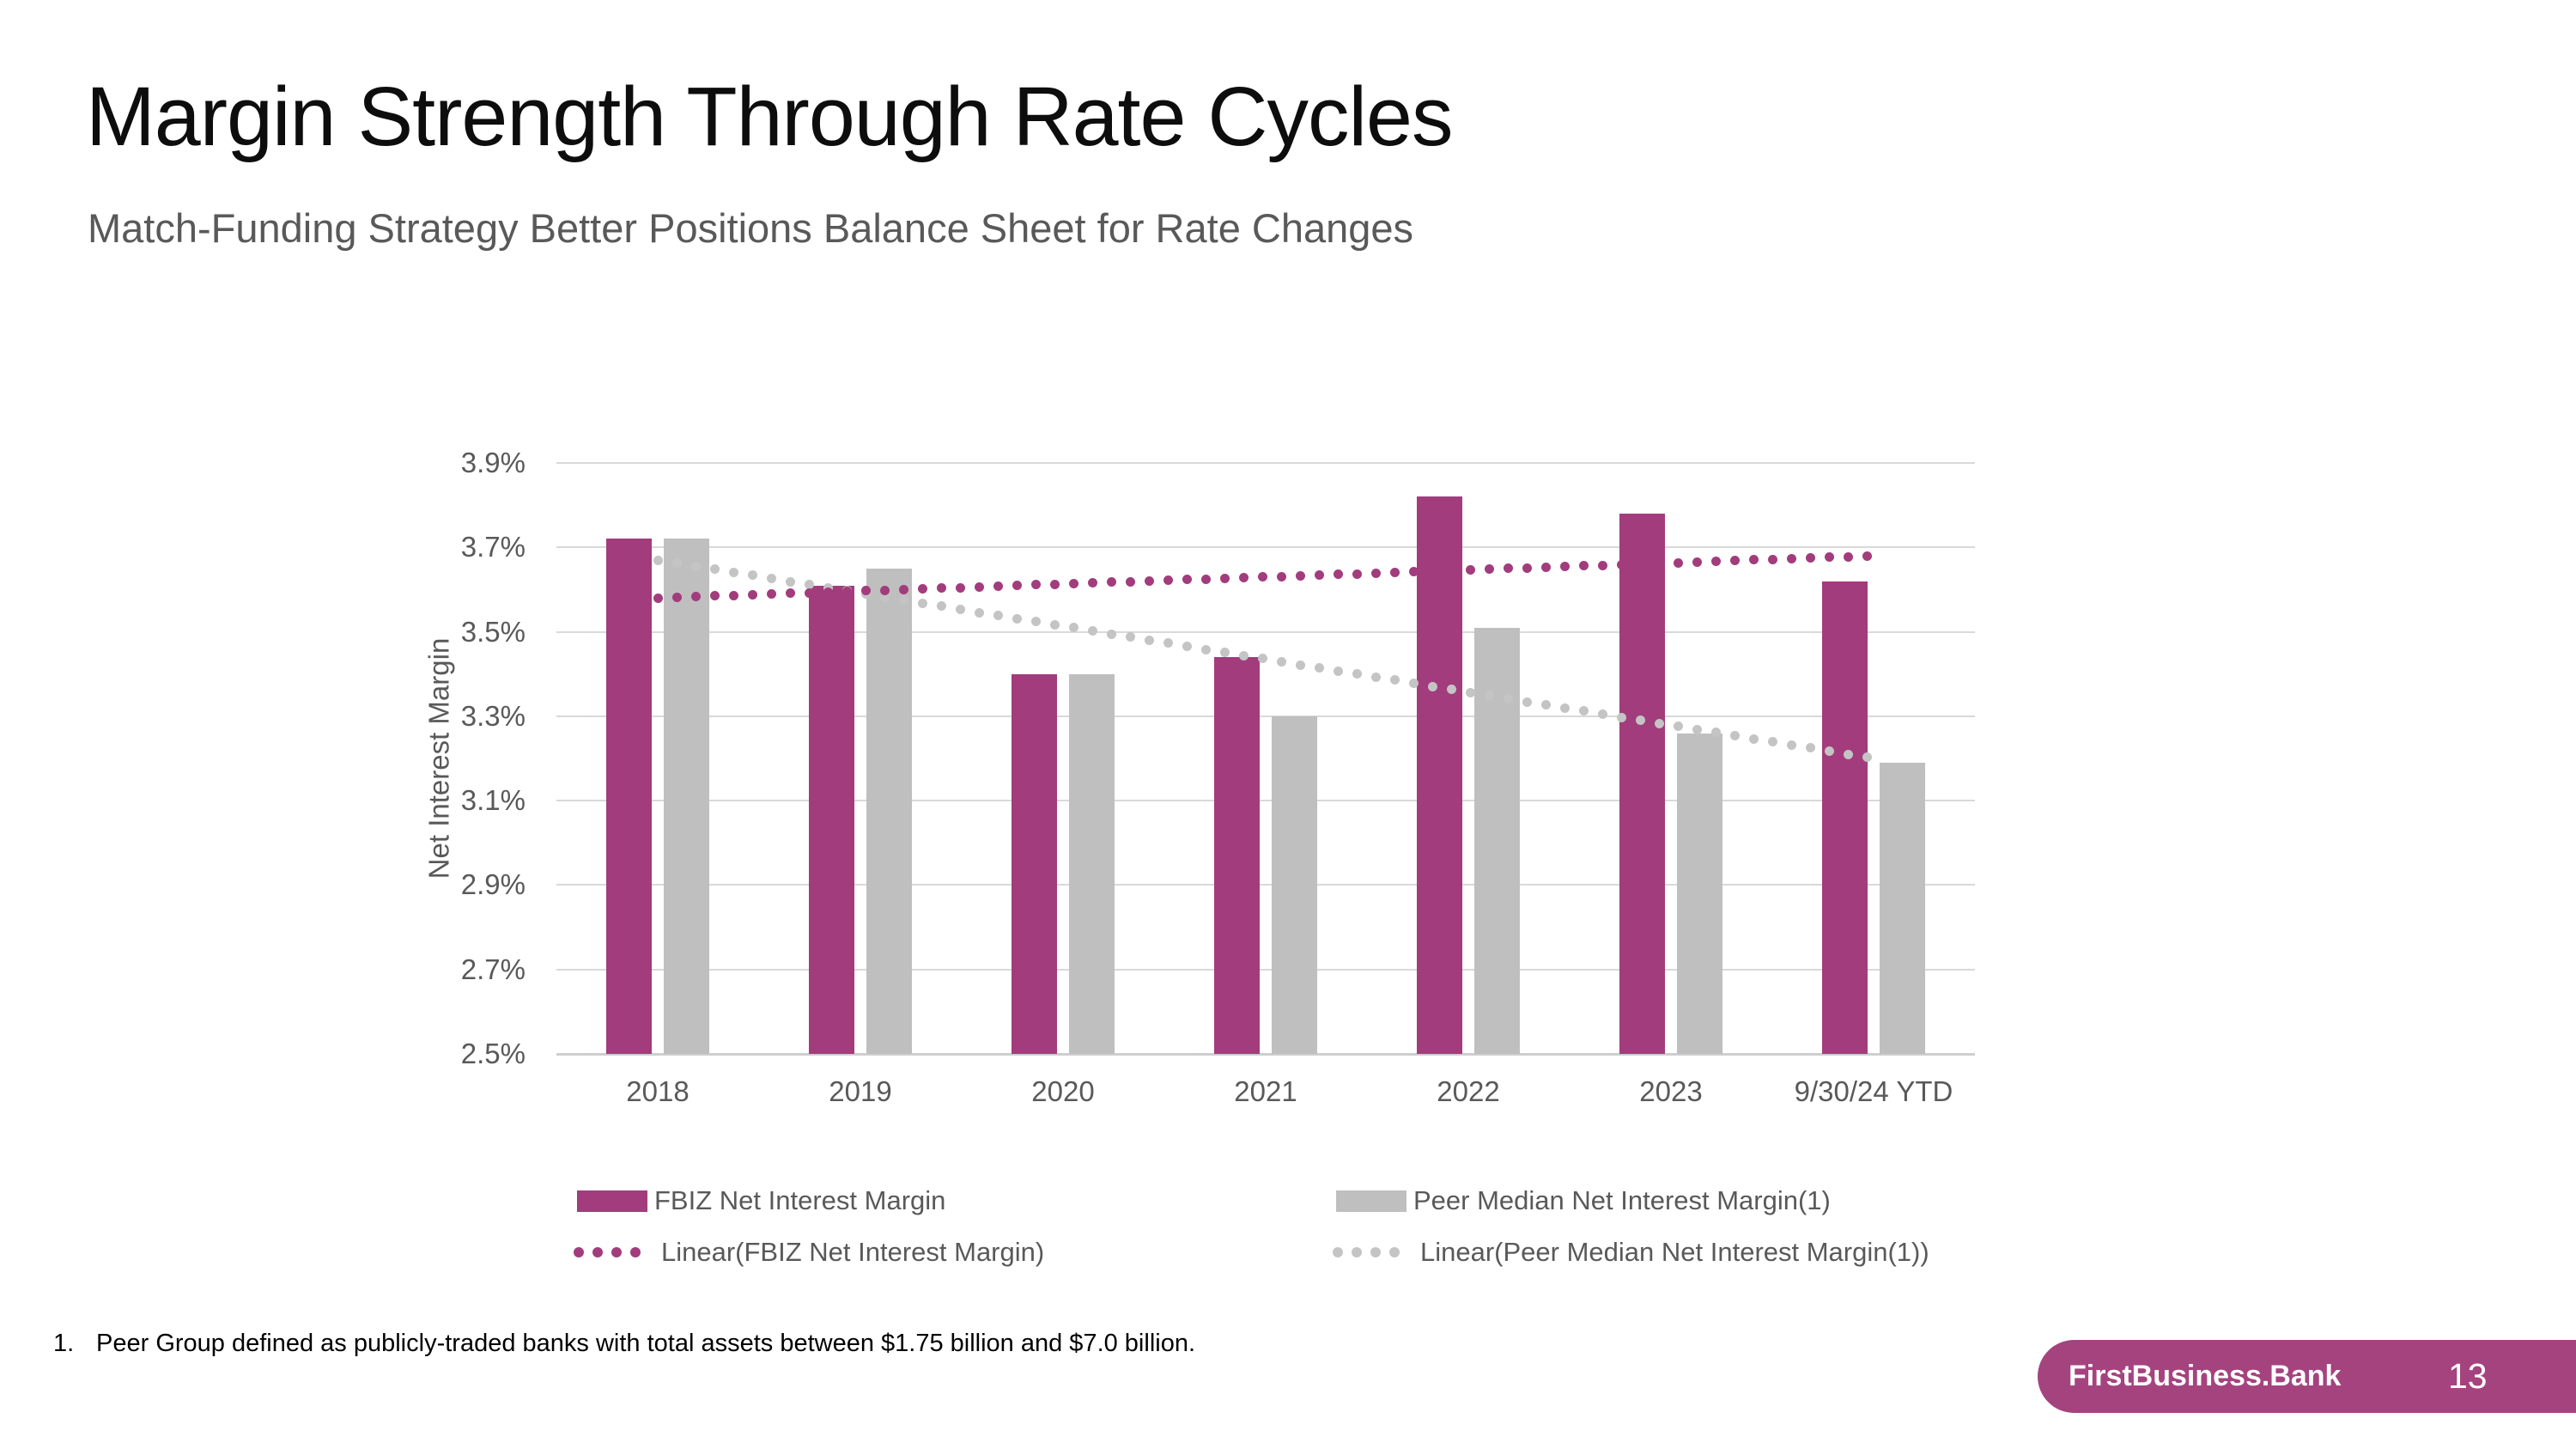 This screenshot has height=1449, width=2576. What do you see at coordinates (493, 462) in the screenshot?
I see `y-tick-label: 3.9%` at bounding box center [493, 462].